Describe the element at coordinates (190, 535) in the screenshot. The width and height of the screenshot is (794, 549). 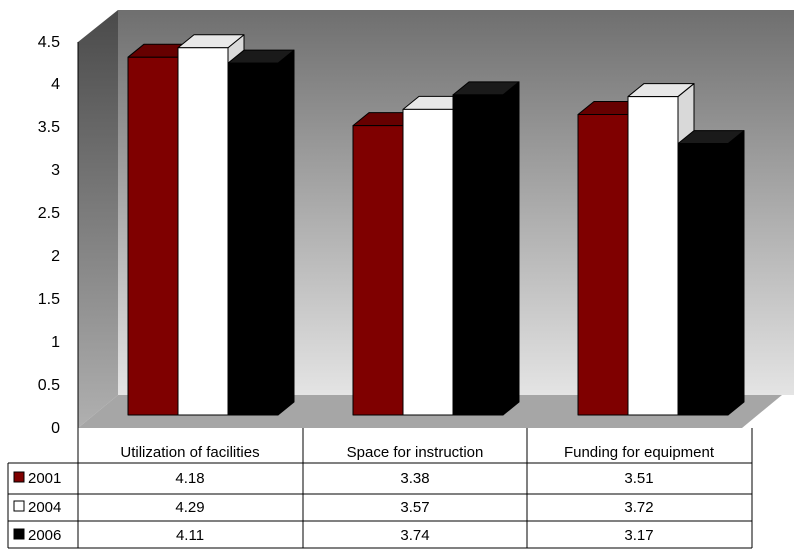
I see `table-value: 4.11` at that location.